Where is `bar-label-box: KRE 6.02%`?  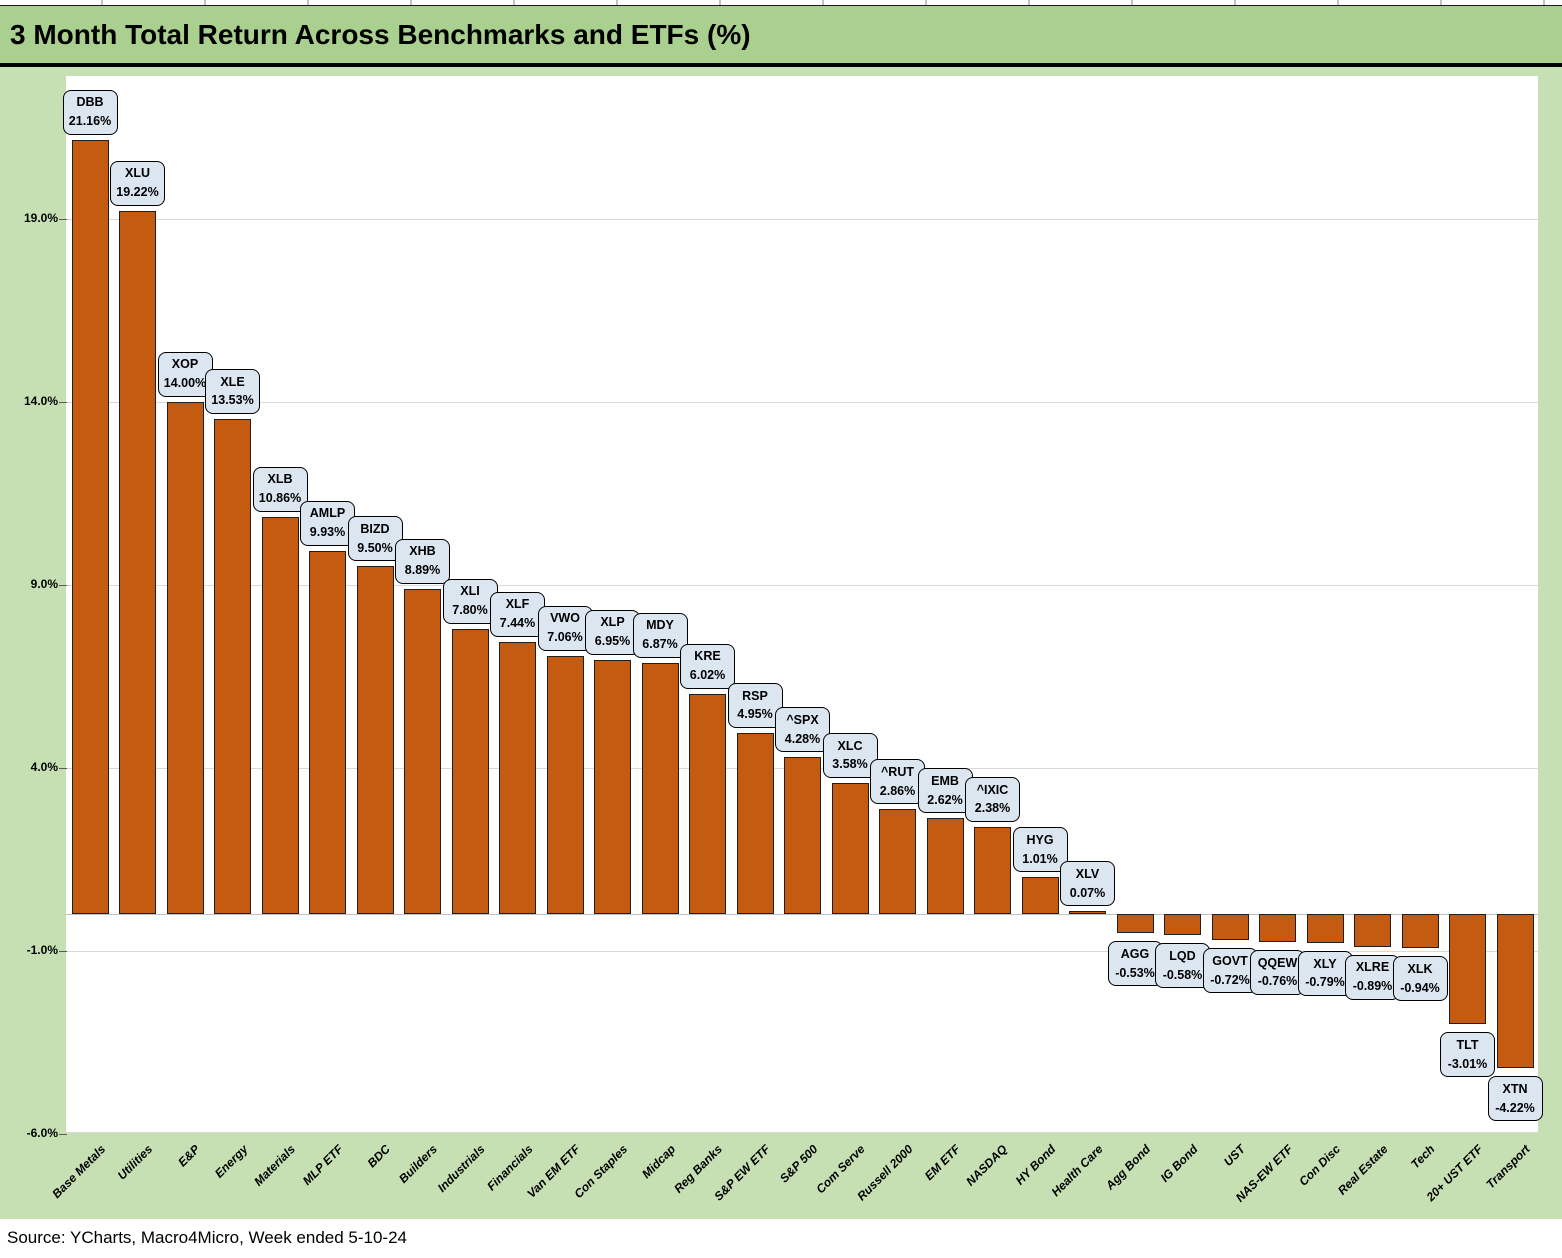
bar-label-box: KRE 6.02% is located at coordinates (707, 666).